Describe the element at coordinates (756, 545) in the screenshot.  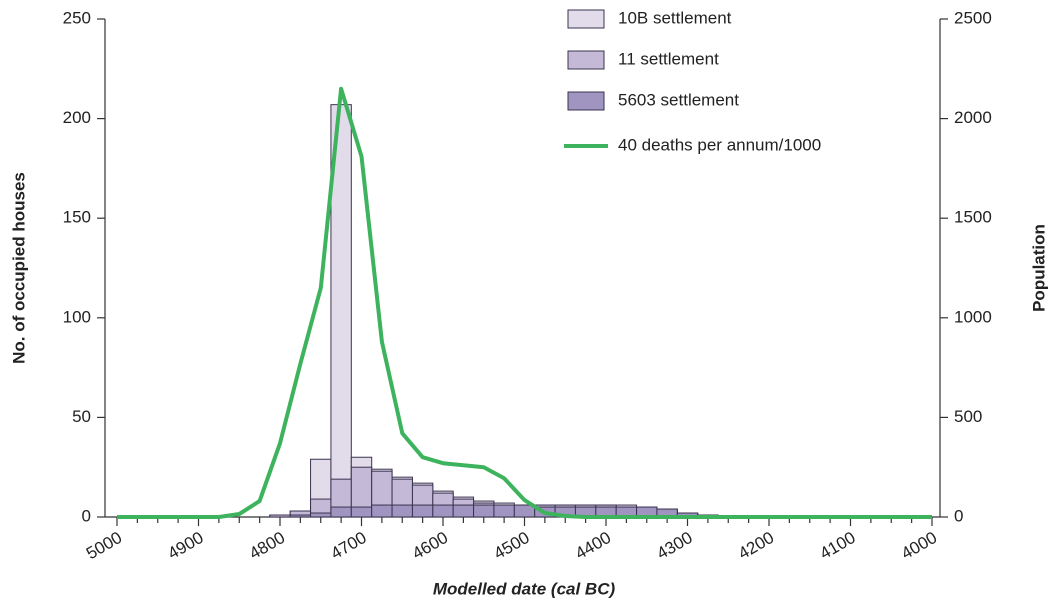
I see `x-tick-label: 4200` at that location.